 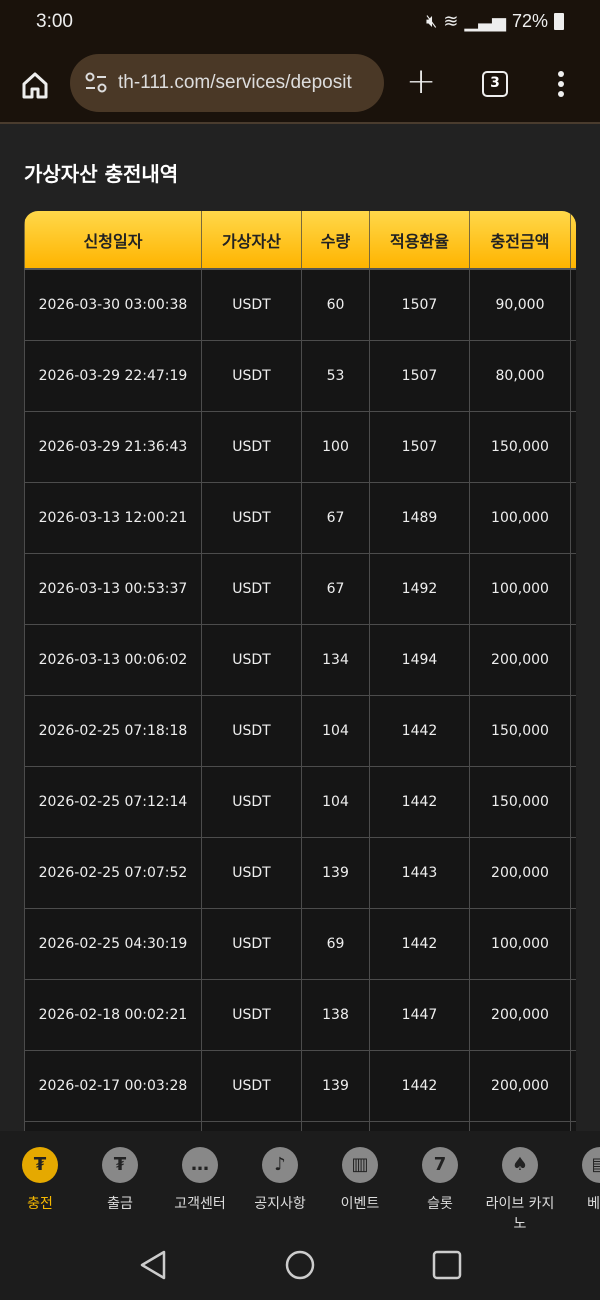 I want to click on wifi-icon: ≋, so click(x=451, y=21).